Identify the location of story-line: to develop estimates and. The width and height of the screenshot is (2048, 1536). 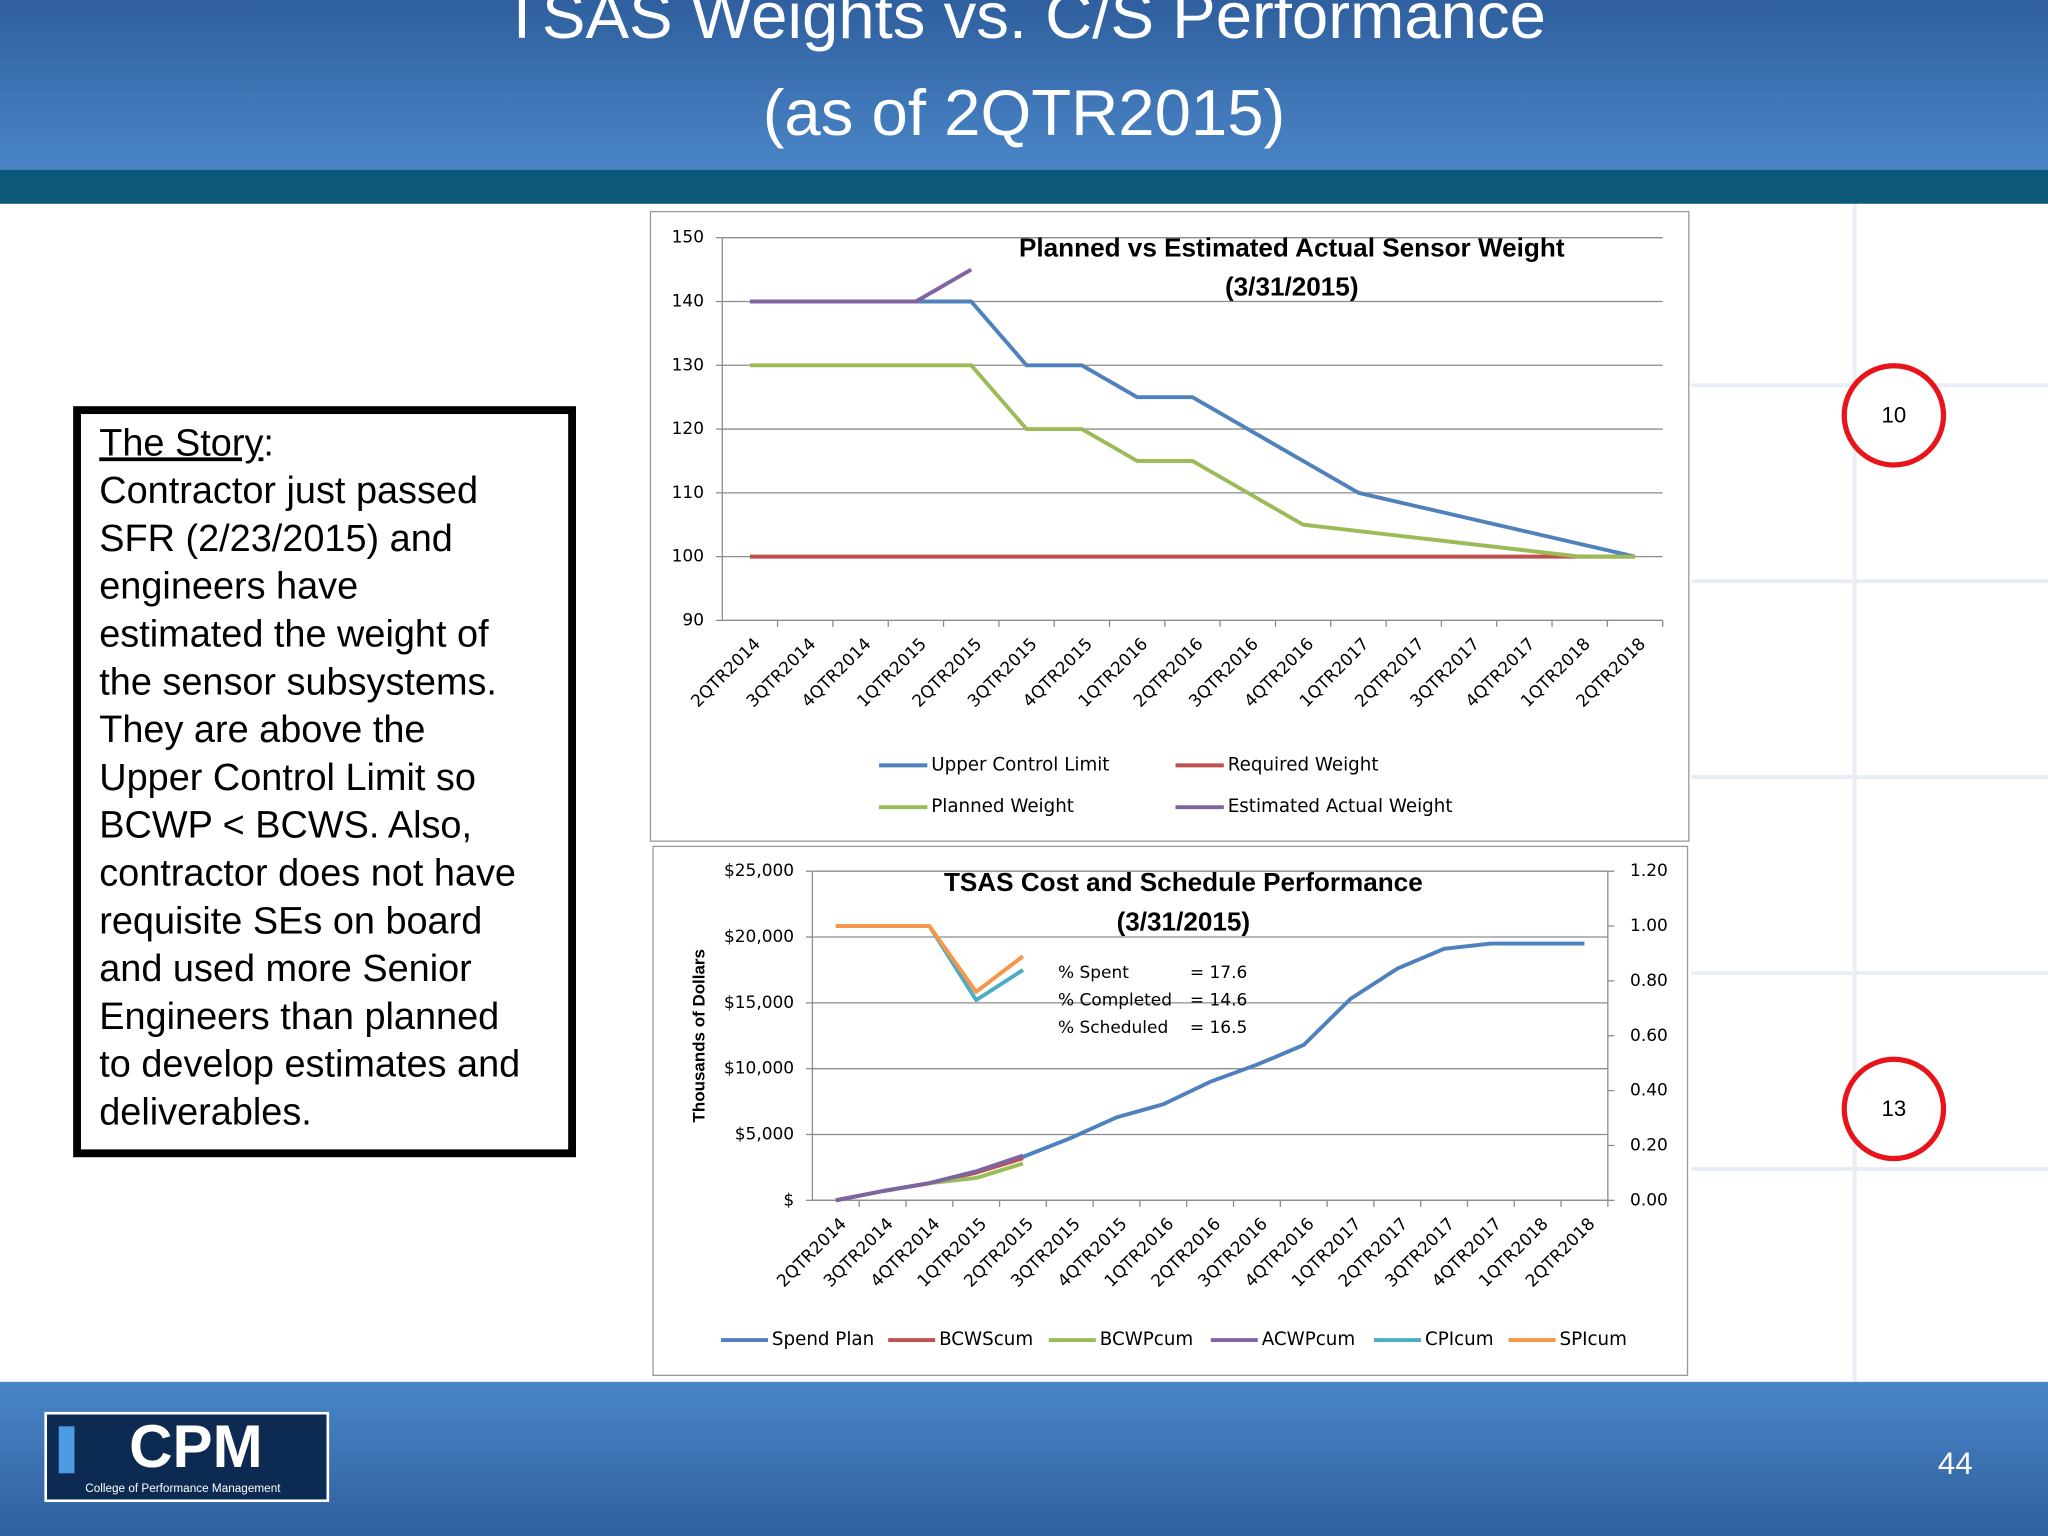
(309, 1065).